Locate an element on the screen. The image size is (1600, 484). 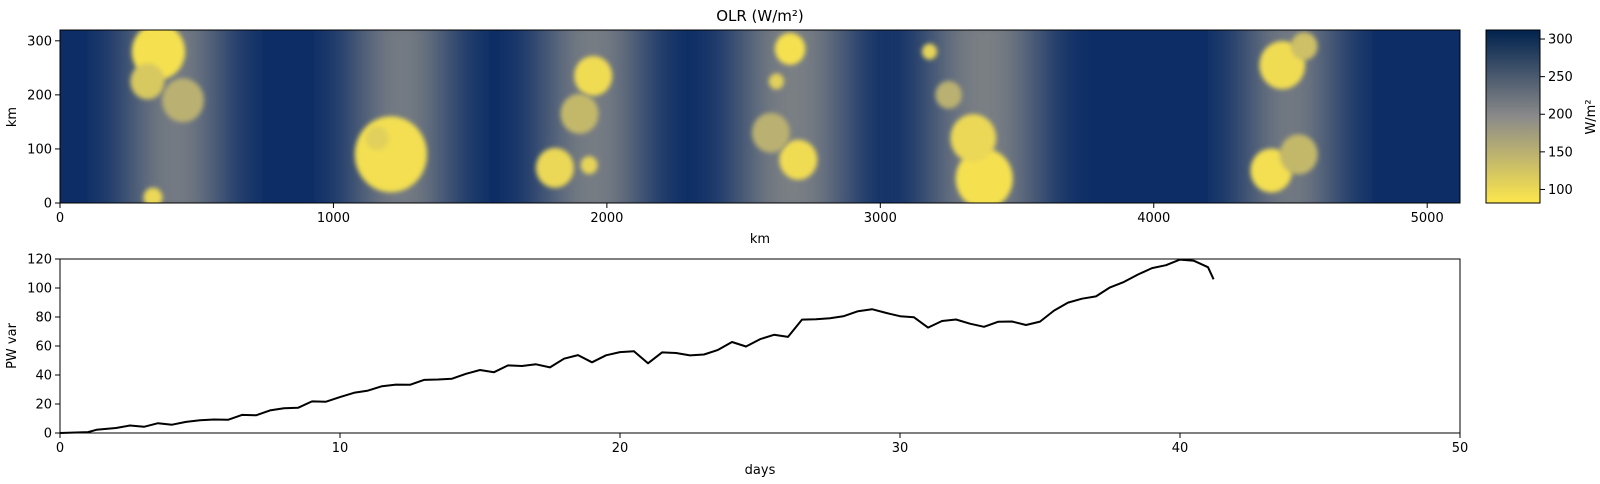
x-tick-label: 10 is located at coordinates (340, 448).